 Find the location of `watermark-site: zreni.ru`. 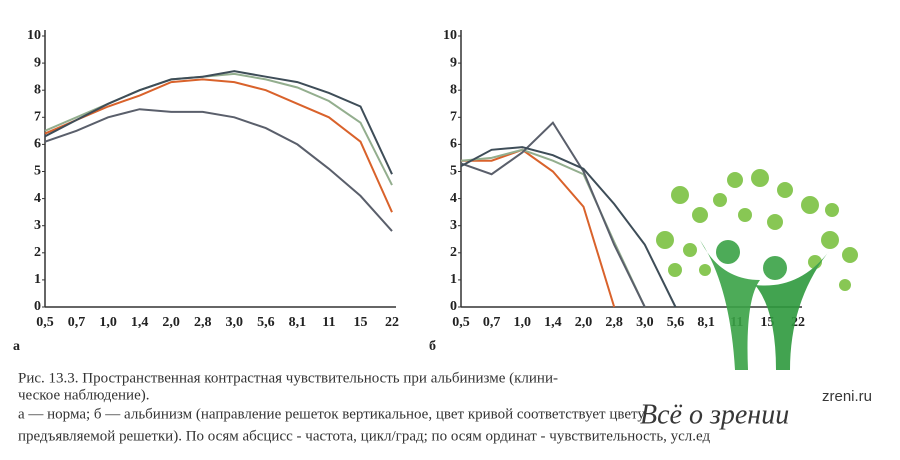

watermark-site: zreni.ru is located at coordinates (847, 396).